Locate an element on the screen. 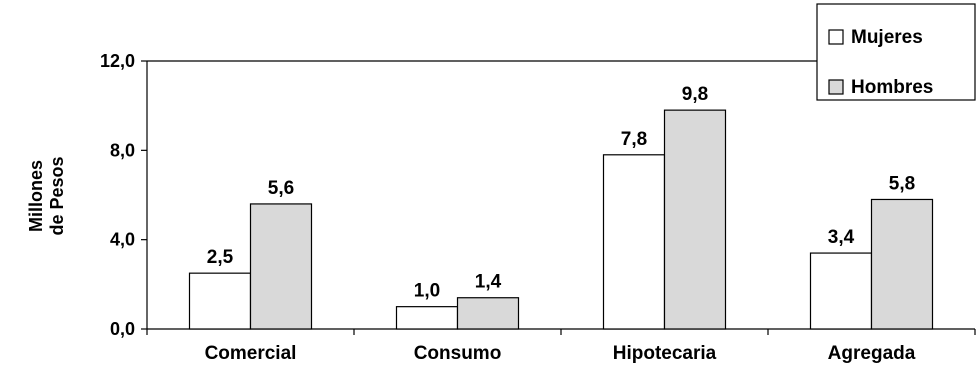 The image size is (977, 368). bar-mujeres-agregada is located at coordinates (841, 291).